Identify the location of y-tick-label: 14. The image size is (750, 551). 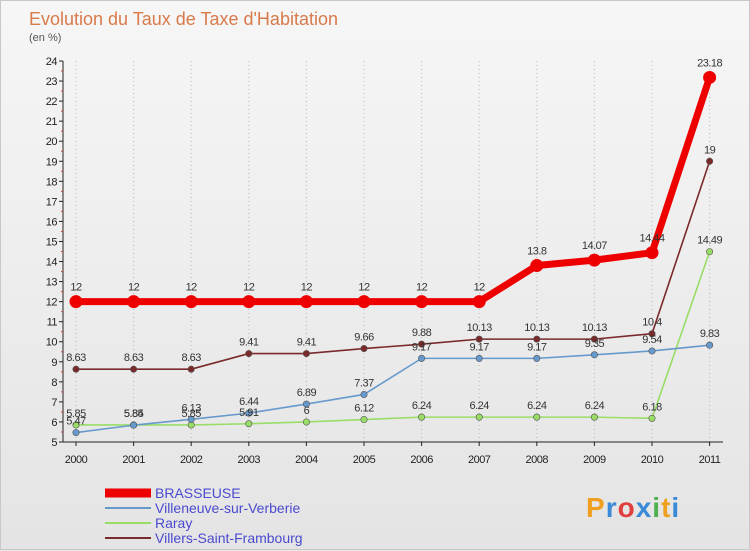
(52, 263).